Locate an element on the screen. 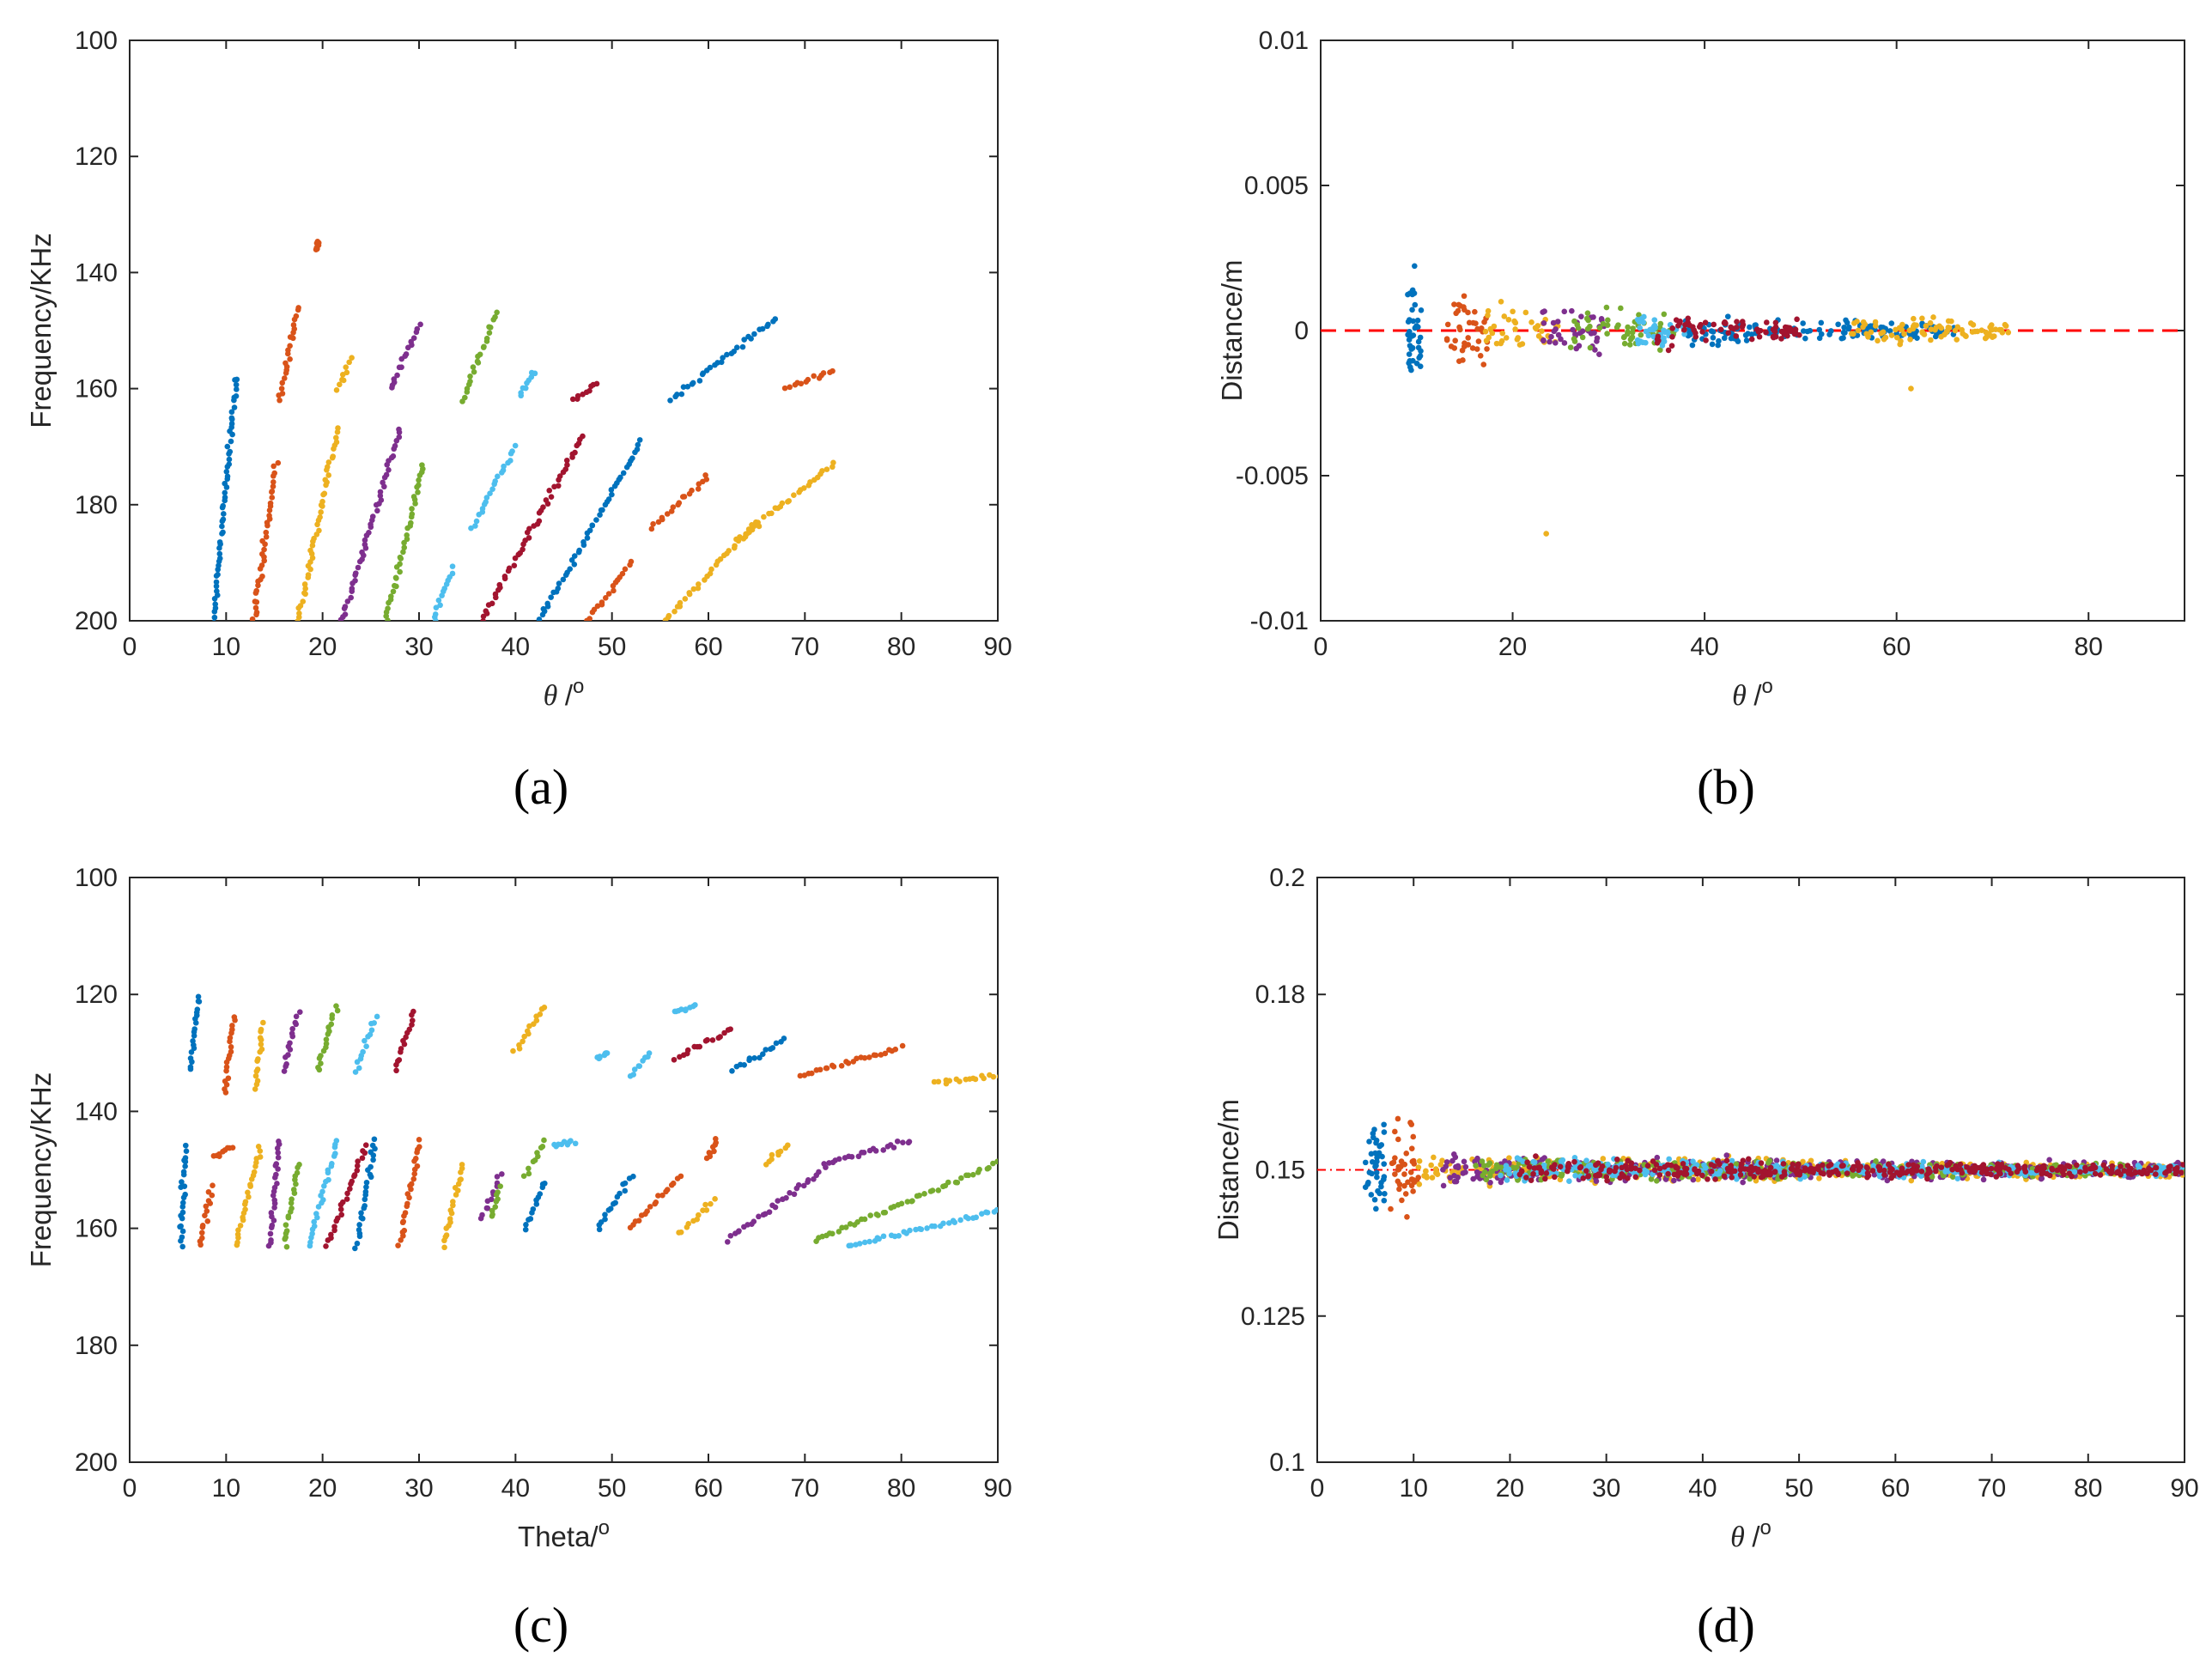  y-tick-label: 180 is located at coordinates (97, 505).